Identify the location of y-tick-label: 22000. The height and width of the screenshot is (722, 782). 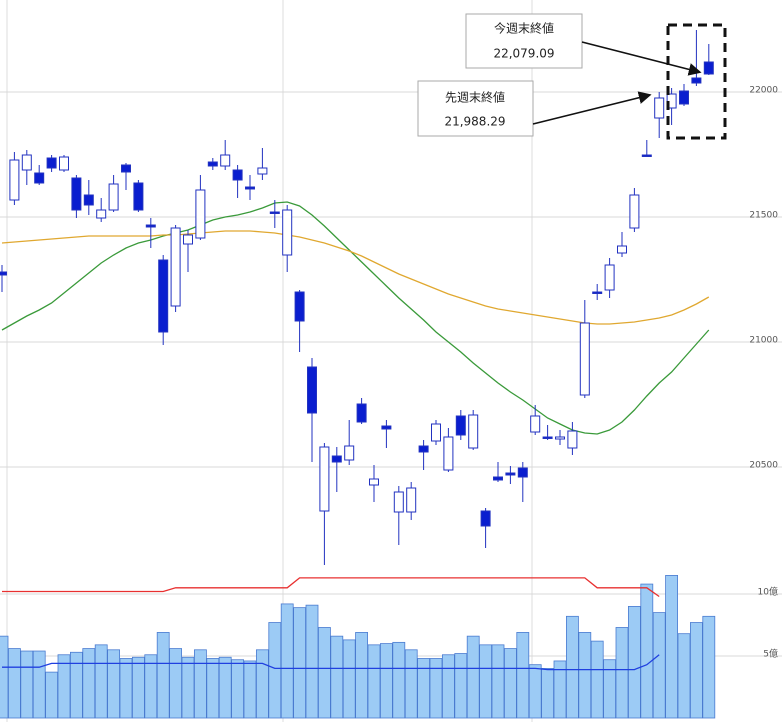
(763, 91).